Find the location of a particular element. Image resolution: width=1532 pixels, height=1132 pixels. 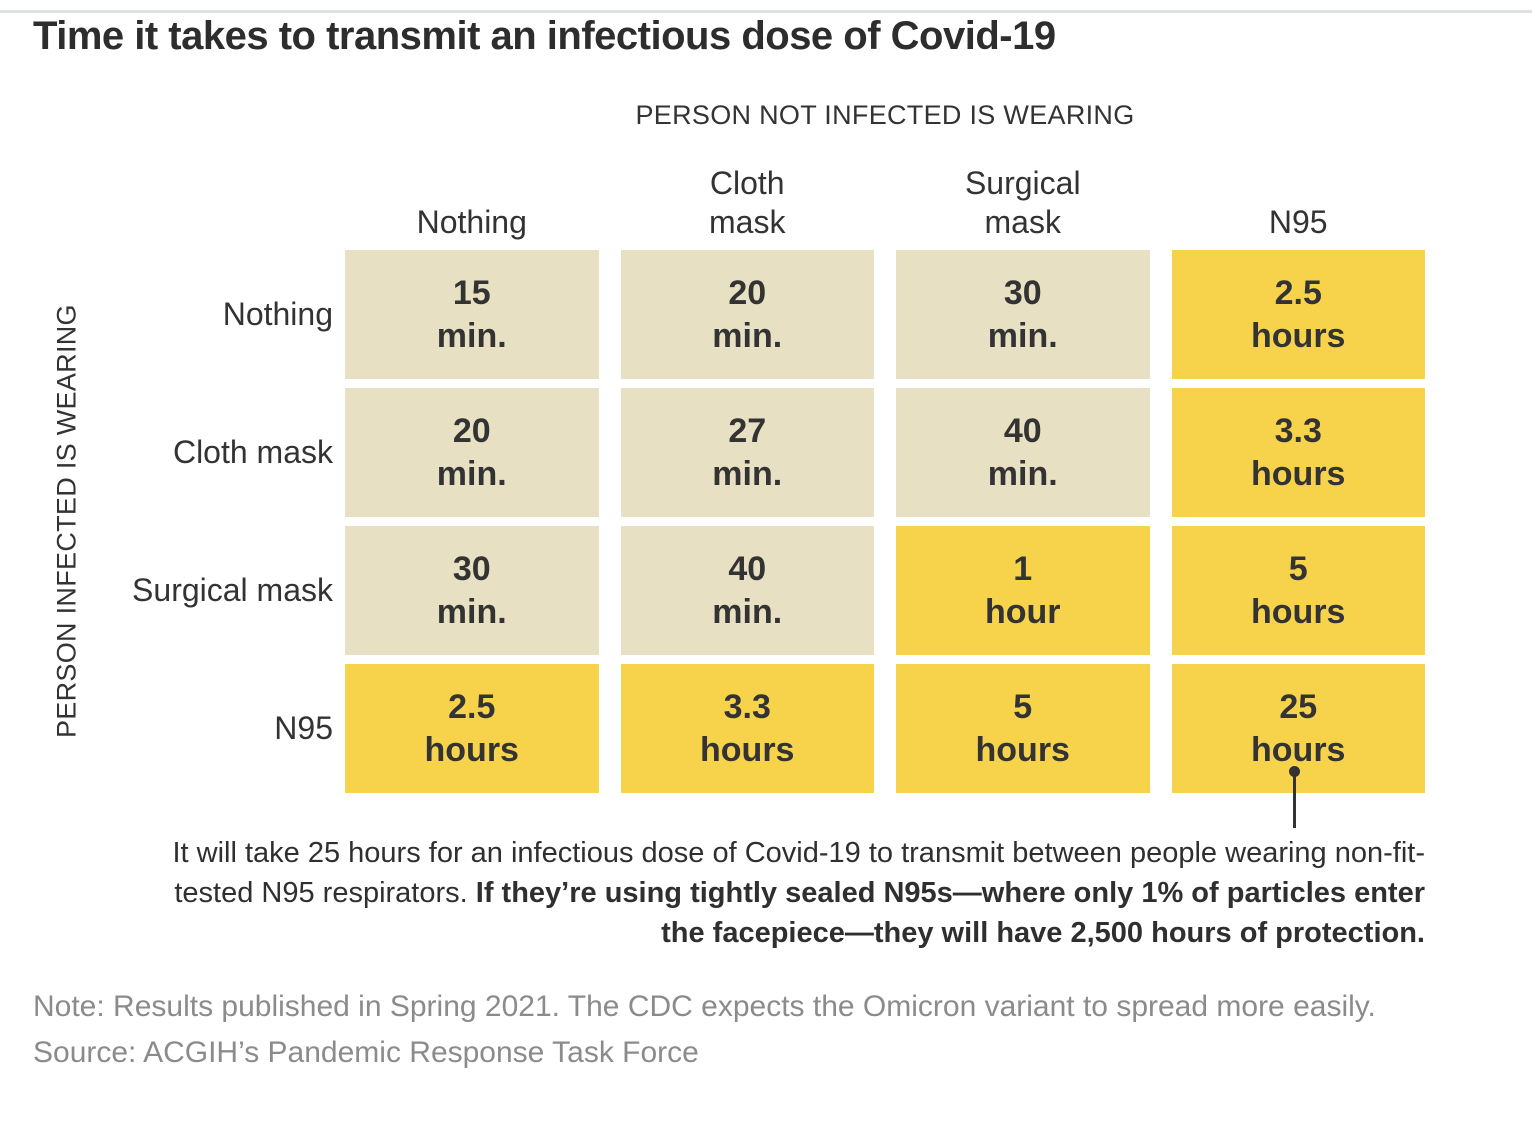

row-label-surgical-mask: Surgical mask is located at coordinates (232, 590).